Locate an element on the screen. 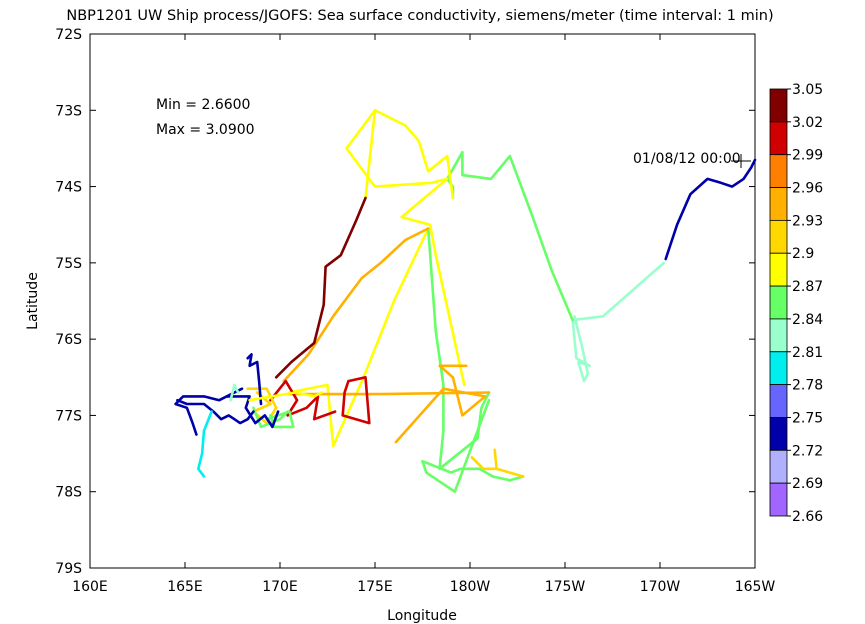 This screenshot has height=624, width=865. y-tick-label: 75S is located at coordinates (68, 264).